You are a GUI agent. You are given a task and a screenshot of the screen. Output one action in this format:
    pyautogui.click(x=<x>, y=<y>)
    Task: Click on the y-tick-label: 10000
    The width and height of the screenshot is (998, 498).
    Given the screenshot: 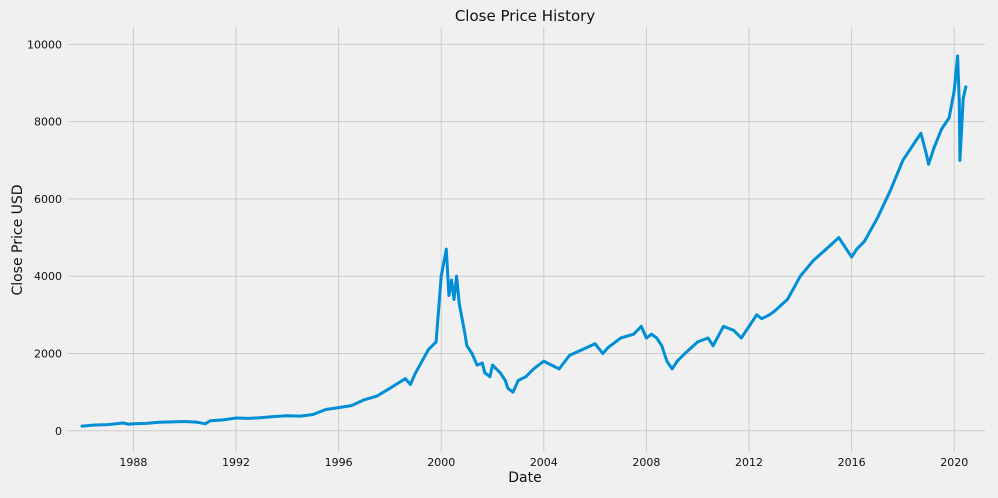 What is the action you would take?
    pyautogui.click(x=44, y=44)
    